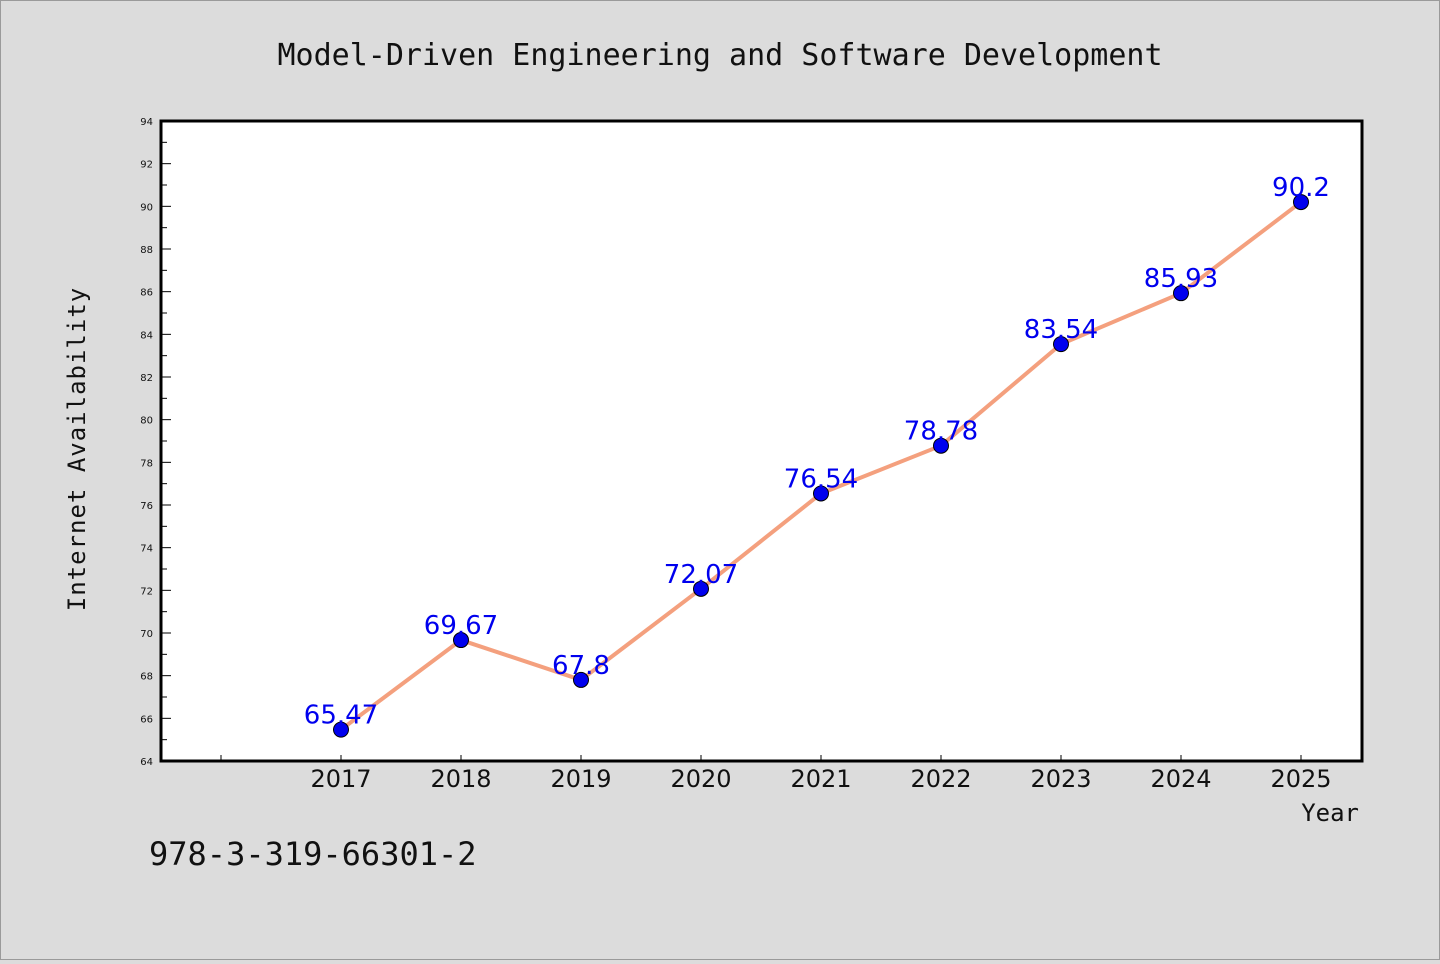 This screenshot has width=1440, height=964. Describe the element at coordinates (146, 335) in the screenshot. I see `y-tick-label: 84` at that location.